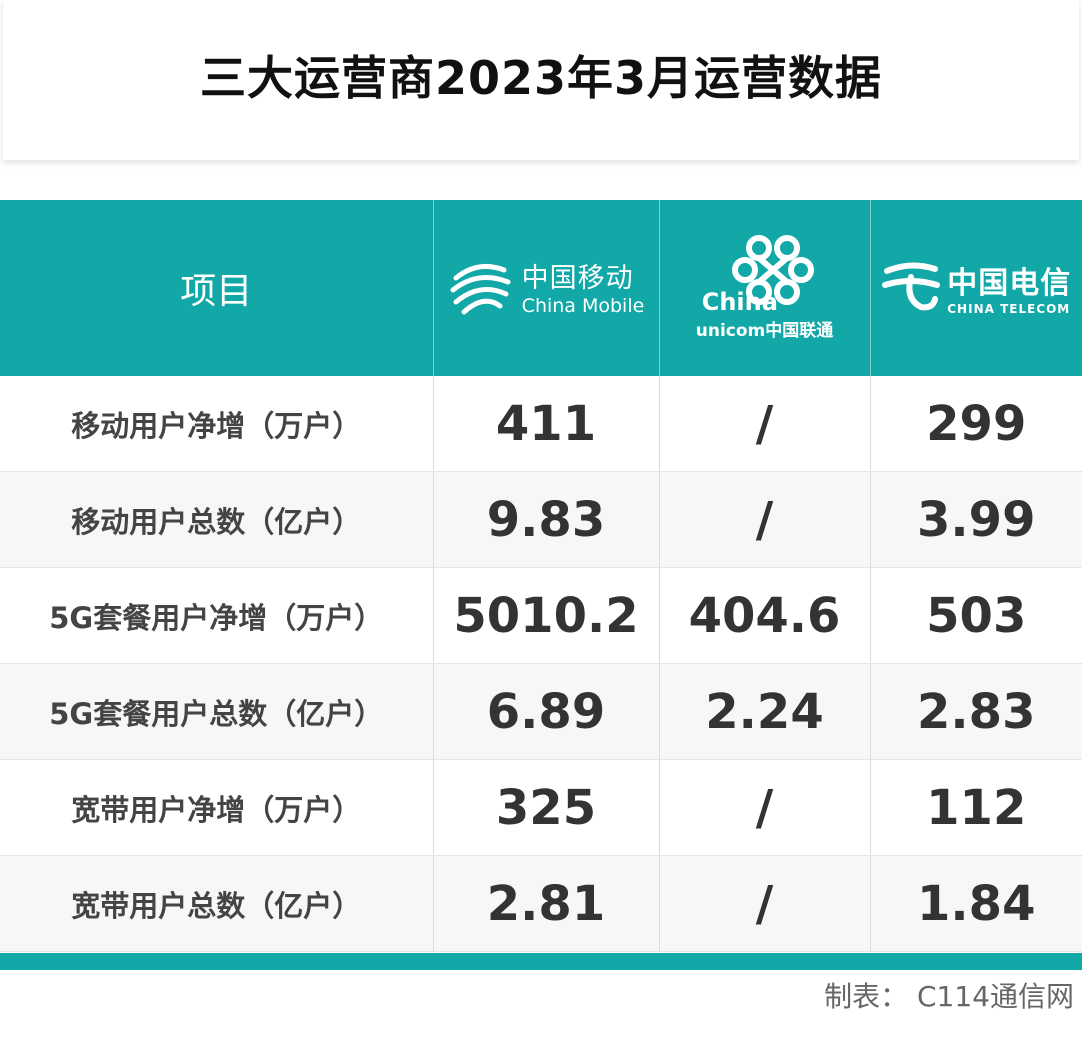 This screenshot has width=1082, height=1062. What do you see at coordinates (217, 424) in the screenshot?
I see `row-label: 移动用户净增（万户）` at bounding box center [217, 424].